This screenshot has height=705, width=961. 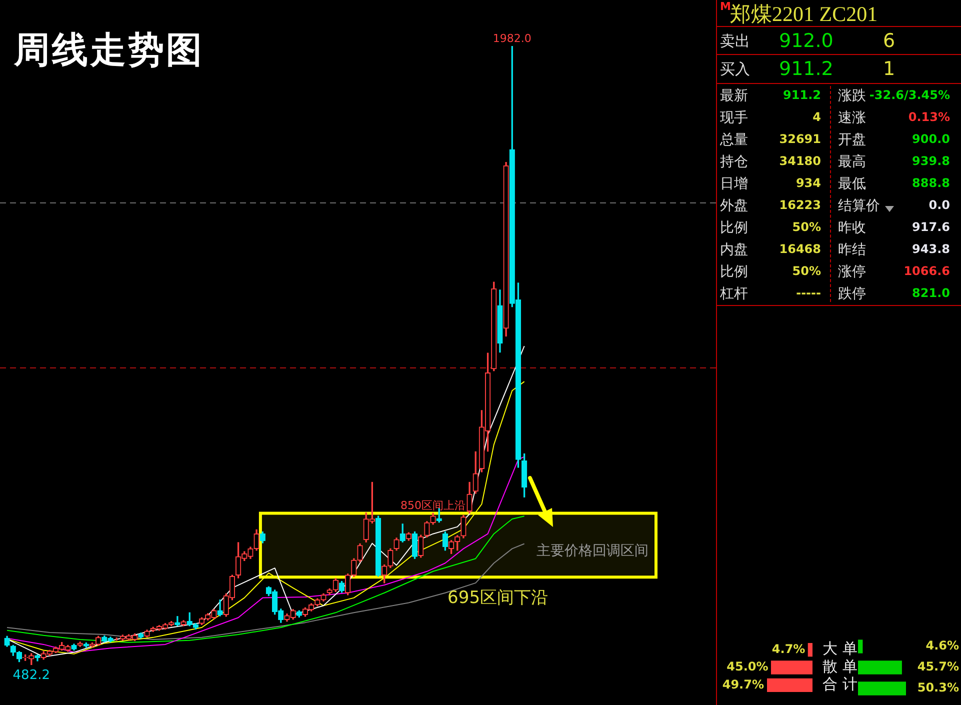 What do you see at coordinates (800, 249) in the screenshot?
I see `text: 16468` at bounding box center [800, 249].